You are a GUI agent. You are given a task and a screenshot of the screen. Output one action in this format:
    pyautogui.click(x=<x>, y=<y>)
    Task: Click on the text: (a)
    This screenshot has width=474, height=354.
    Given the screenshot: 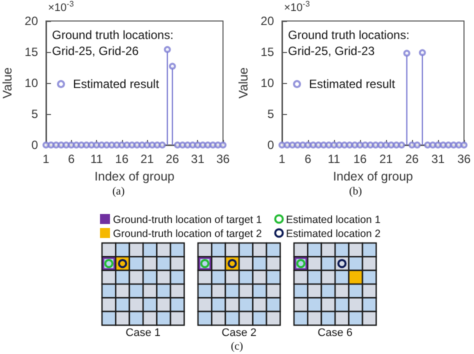 What is the action you would take?
    pyautogui.click(x=118, y=192)
    